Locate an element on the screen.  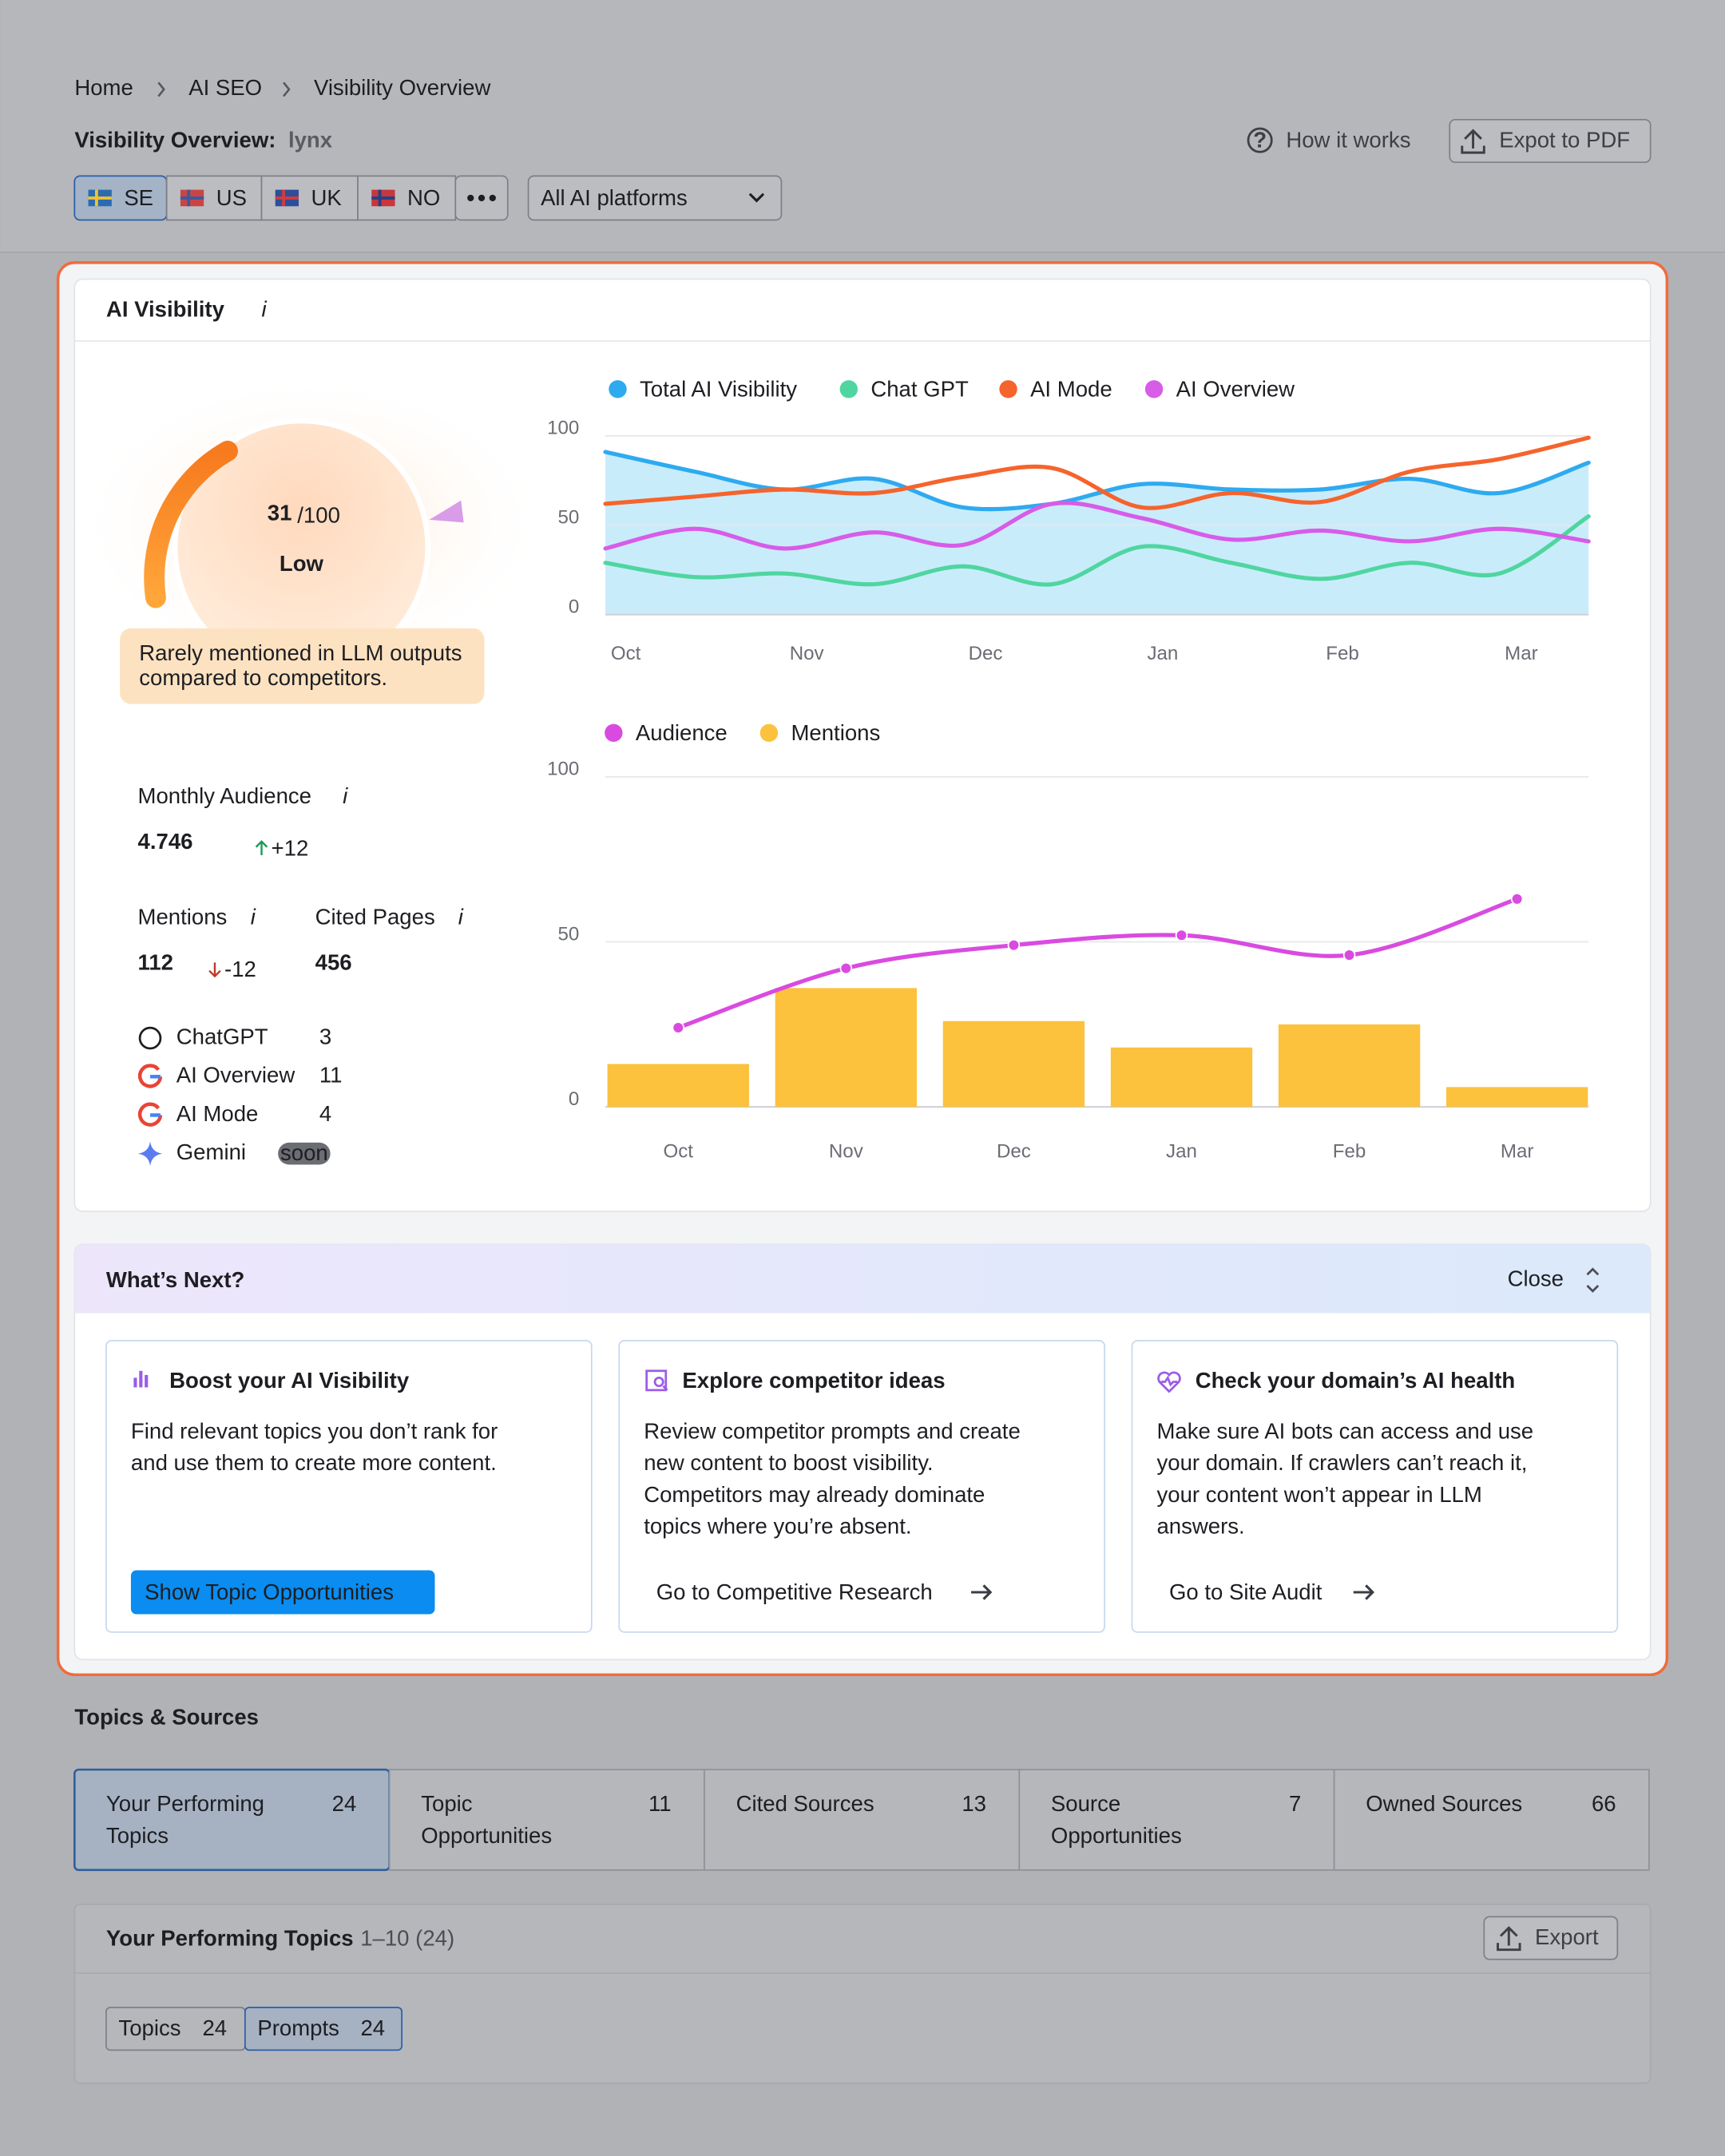
link-text: Go to Competitive Research is located at coordinates (795, 1591).